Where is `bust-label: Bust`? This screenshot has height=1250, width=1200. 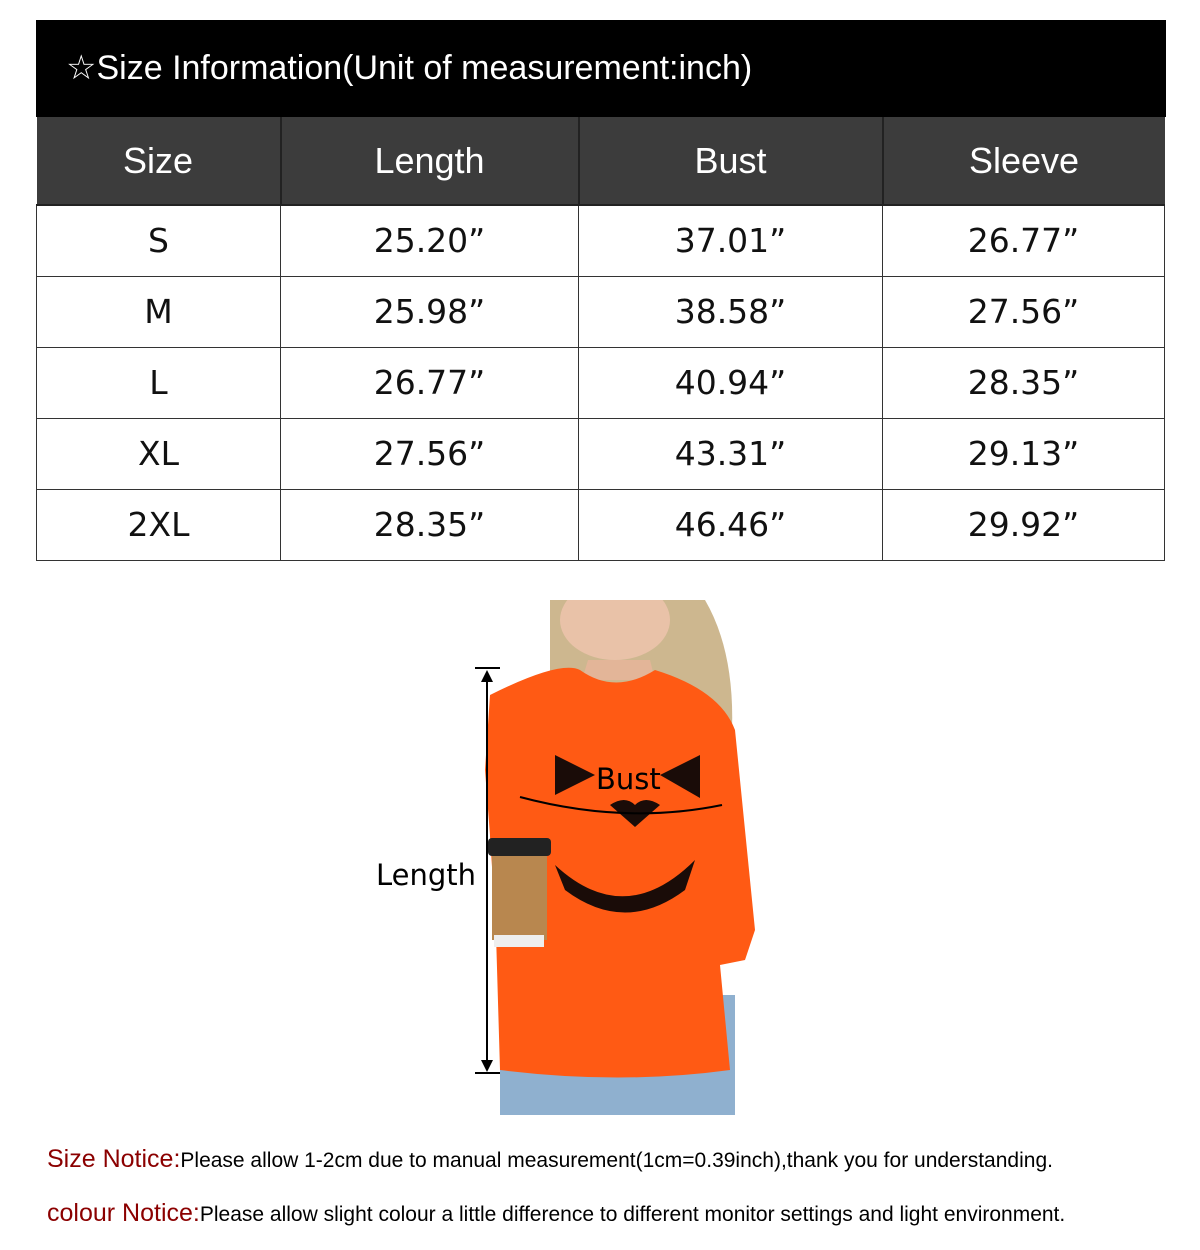
bust-label: Bust is located at coordinates (628, 779).